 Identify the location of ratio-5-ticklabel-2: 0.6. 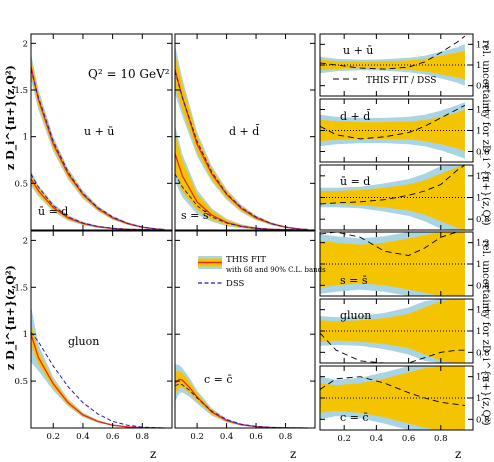
(409, 439).